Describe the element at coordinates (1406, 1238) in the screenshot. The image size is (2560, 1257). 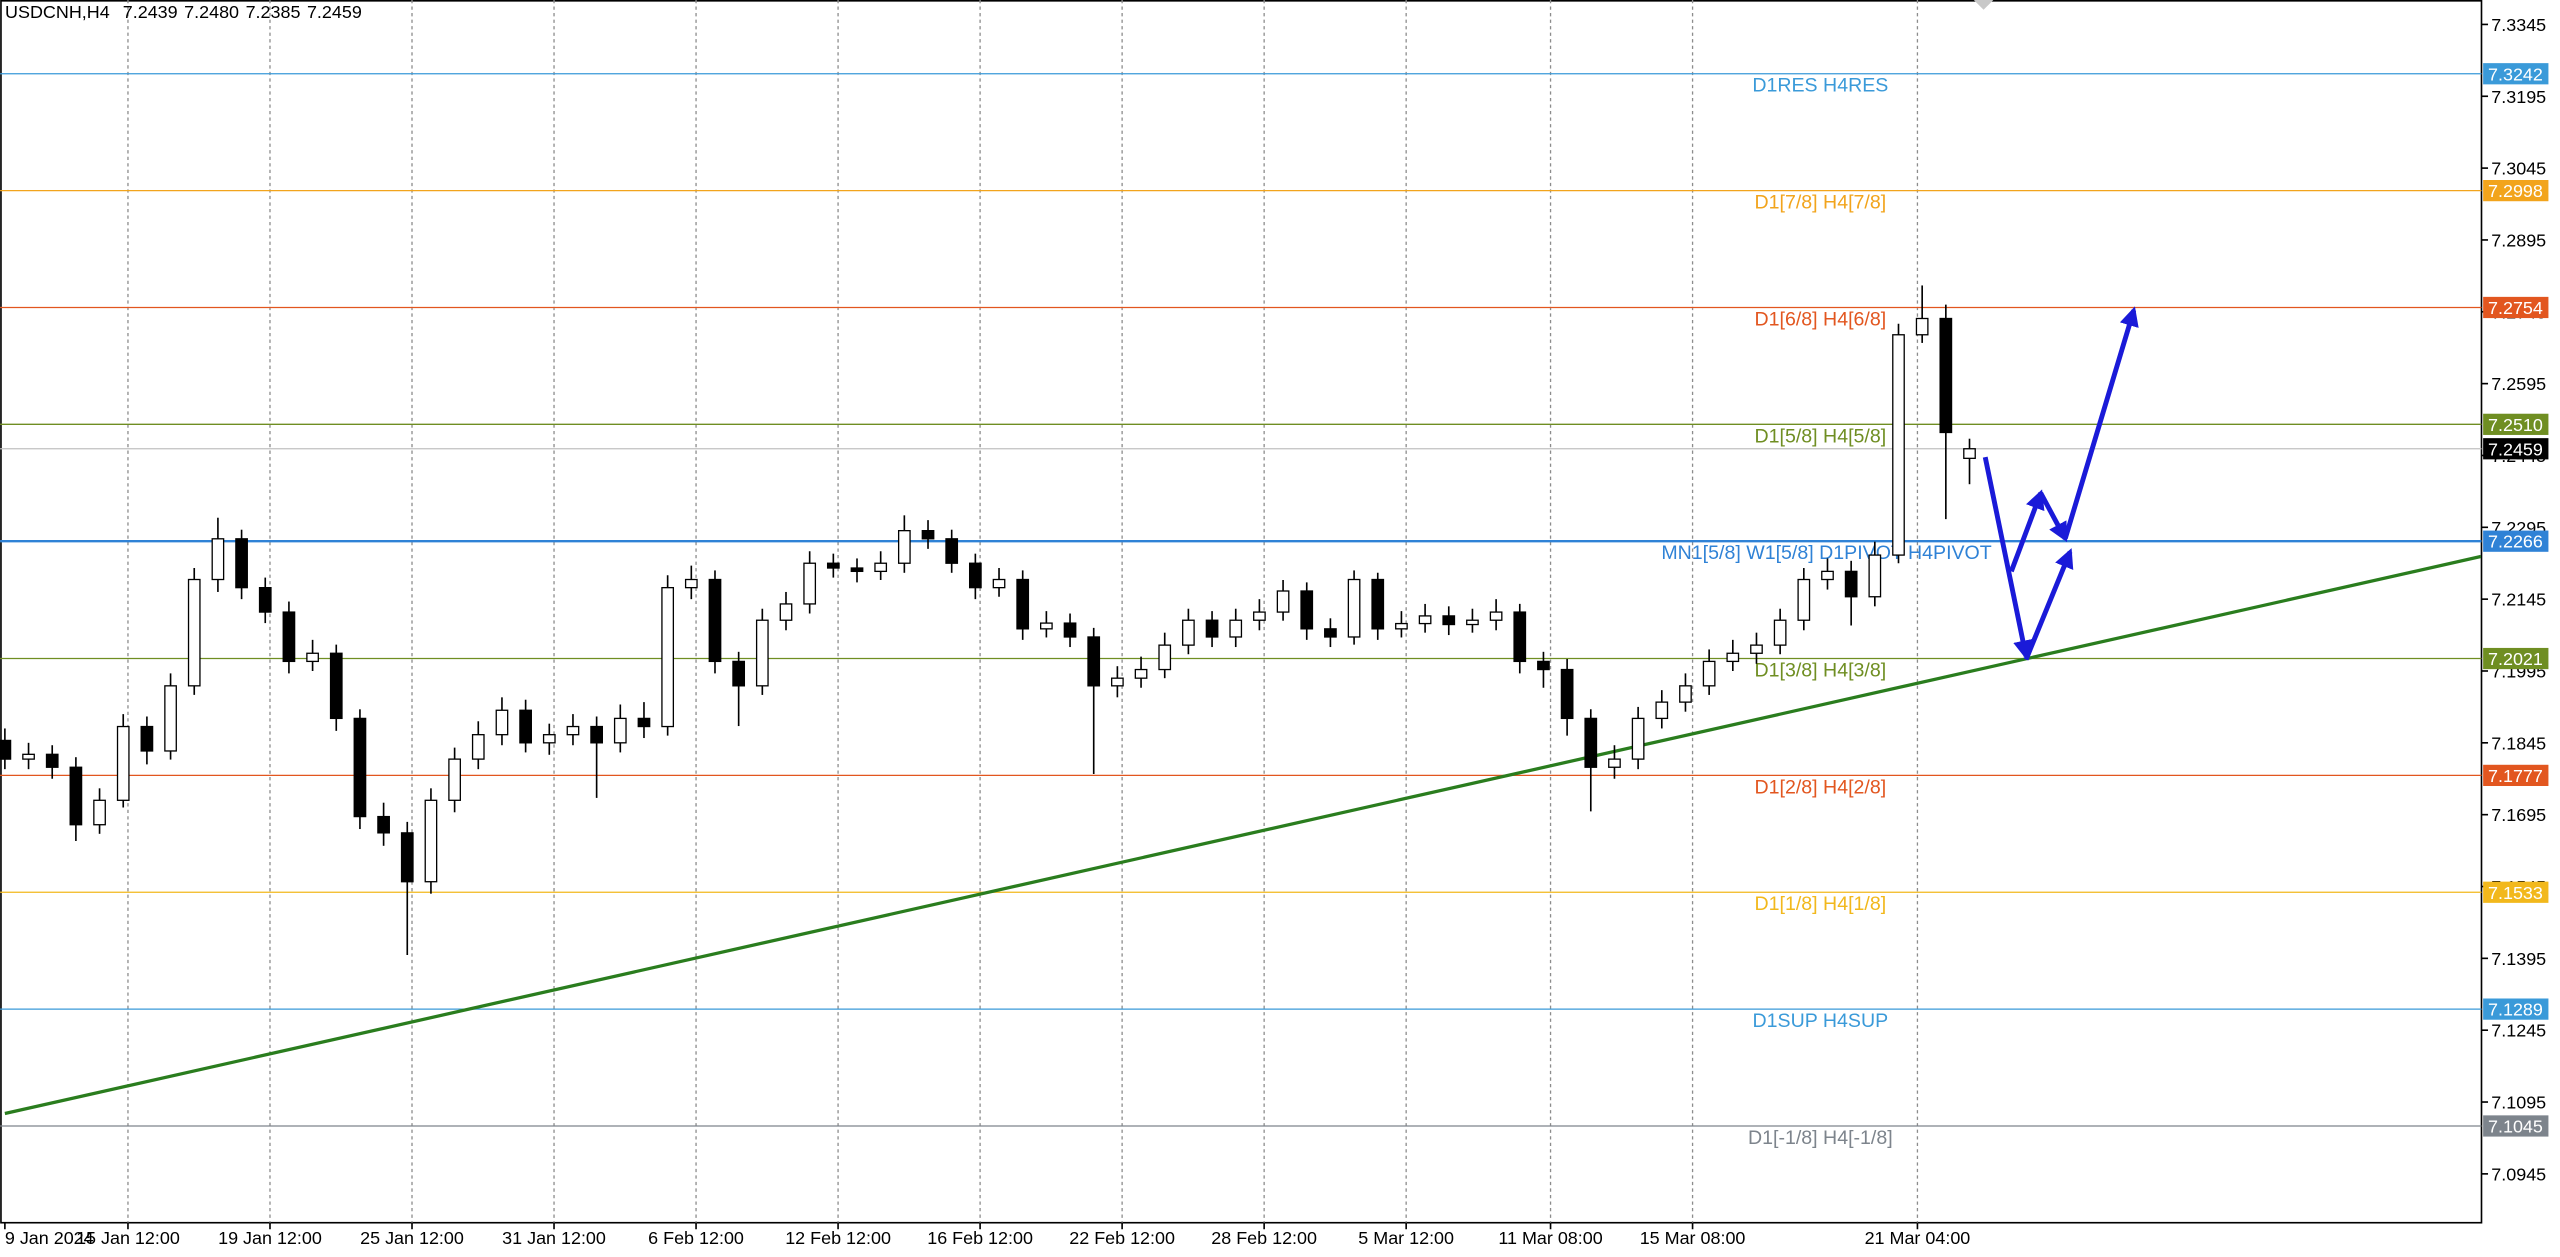
I see `x-tick-label: 5 Mar 12:00` at that location.